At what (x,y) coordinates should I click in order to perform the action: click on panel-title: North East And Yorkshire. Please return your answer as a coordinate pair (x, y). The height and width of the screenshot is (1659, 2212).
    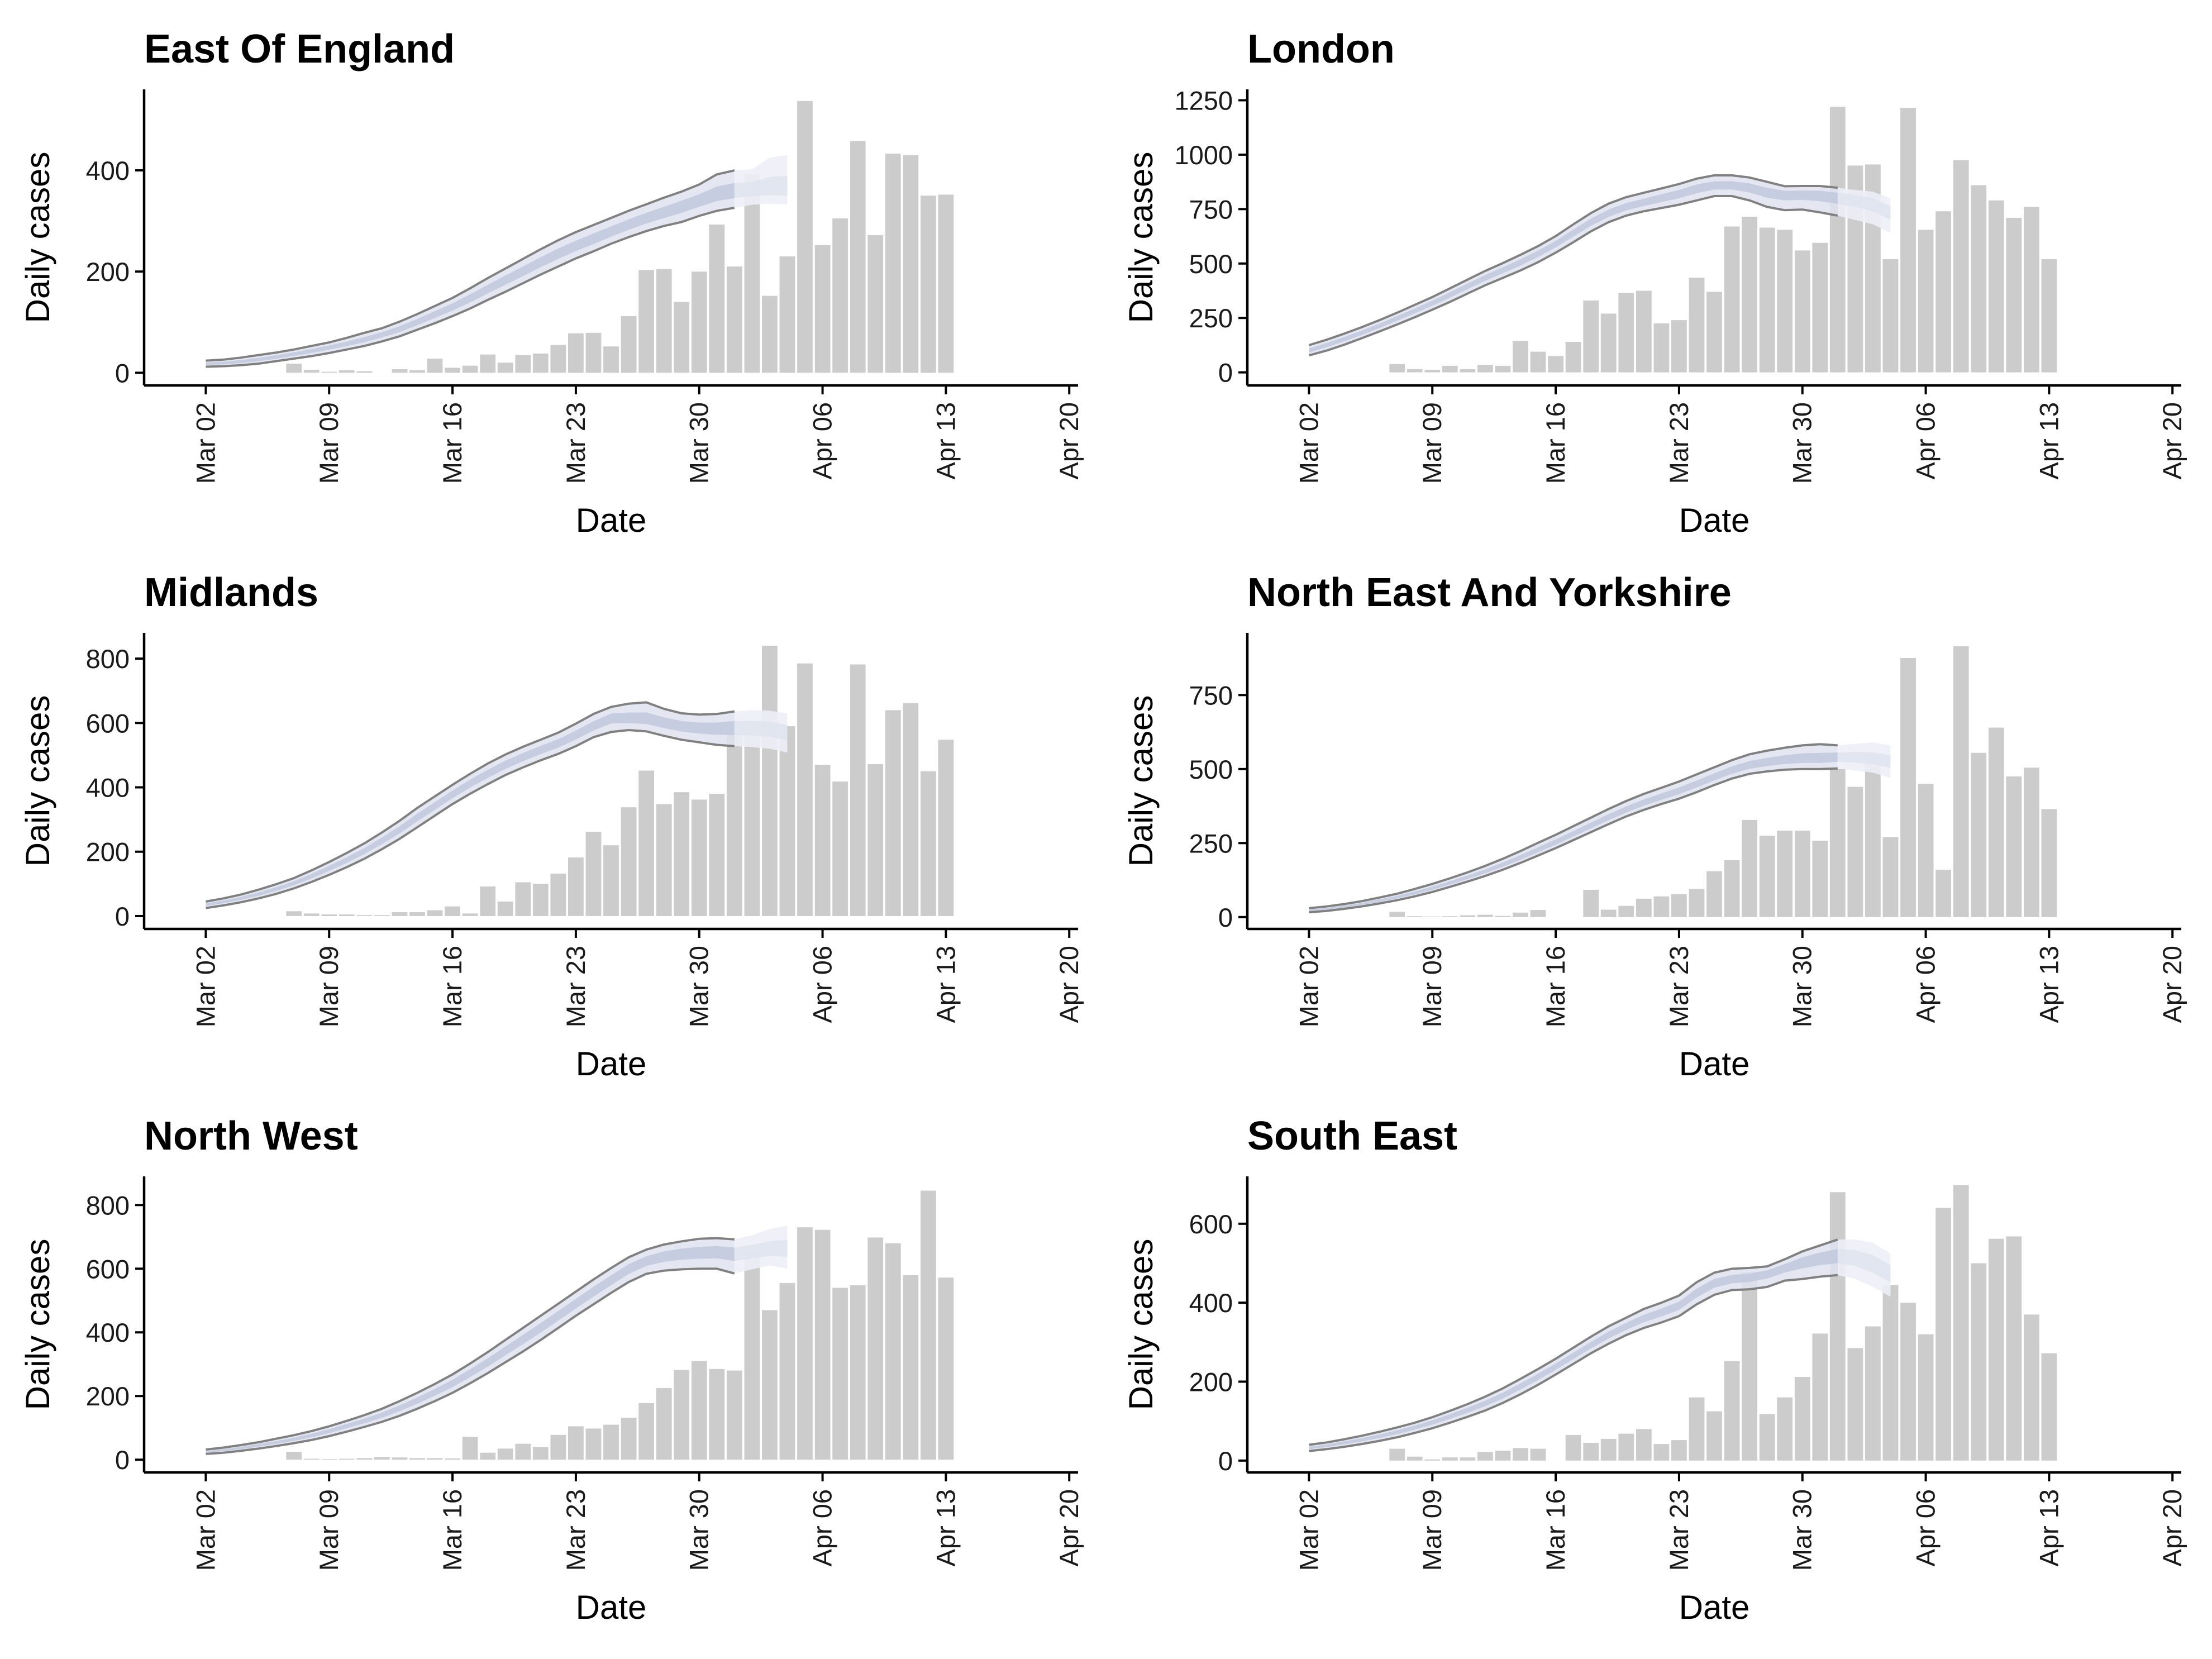
    Looking at the image, I should click on (1490, 593).